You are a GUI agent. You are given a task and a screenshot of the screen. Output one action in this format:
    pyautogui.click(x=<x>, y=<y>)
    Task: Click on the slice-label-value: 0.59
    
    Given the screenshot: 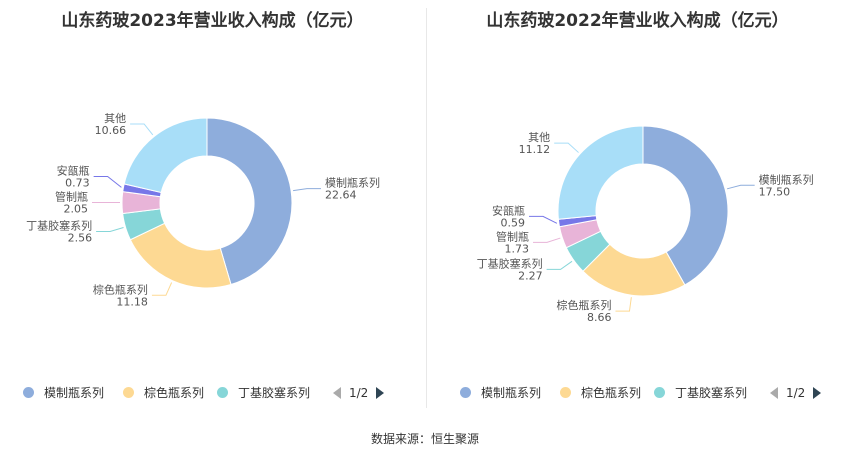 What is the action you would take?
    pyautogui.click(x=513, y=222)
    